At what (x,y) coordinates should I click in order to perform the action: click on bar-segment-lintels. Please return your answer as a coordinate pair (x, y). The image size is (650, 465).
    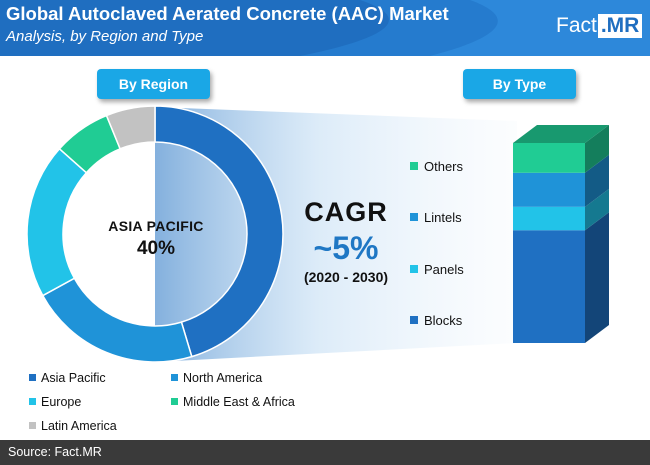
    Looking at the image, I should click on (549, 189).